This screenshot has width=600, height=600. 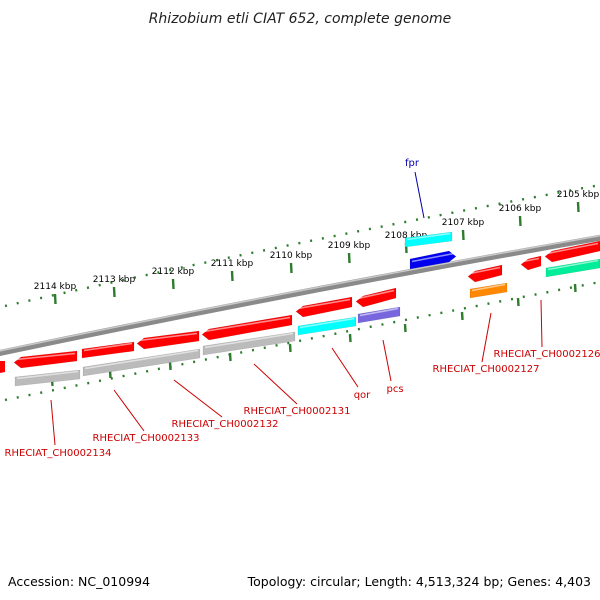 I want to click on gene-label: qor, so click(x=362, y=395).